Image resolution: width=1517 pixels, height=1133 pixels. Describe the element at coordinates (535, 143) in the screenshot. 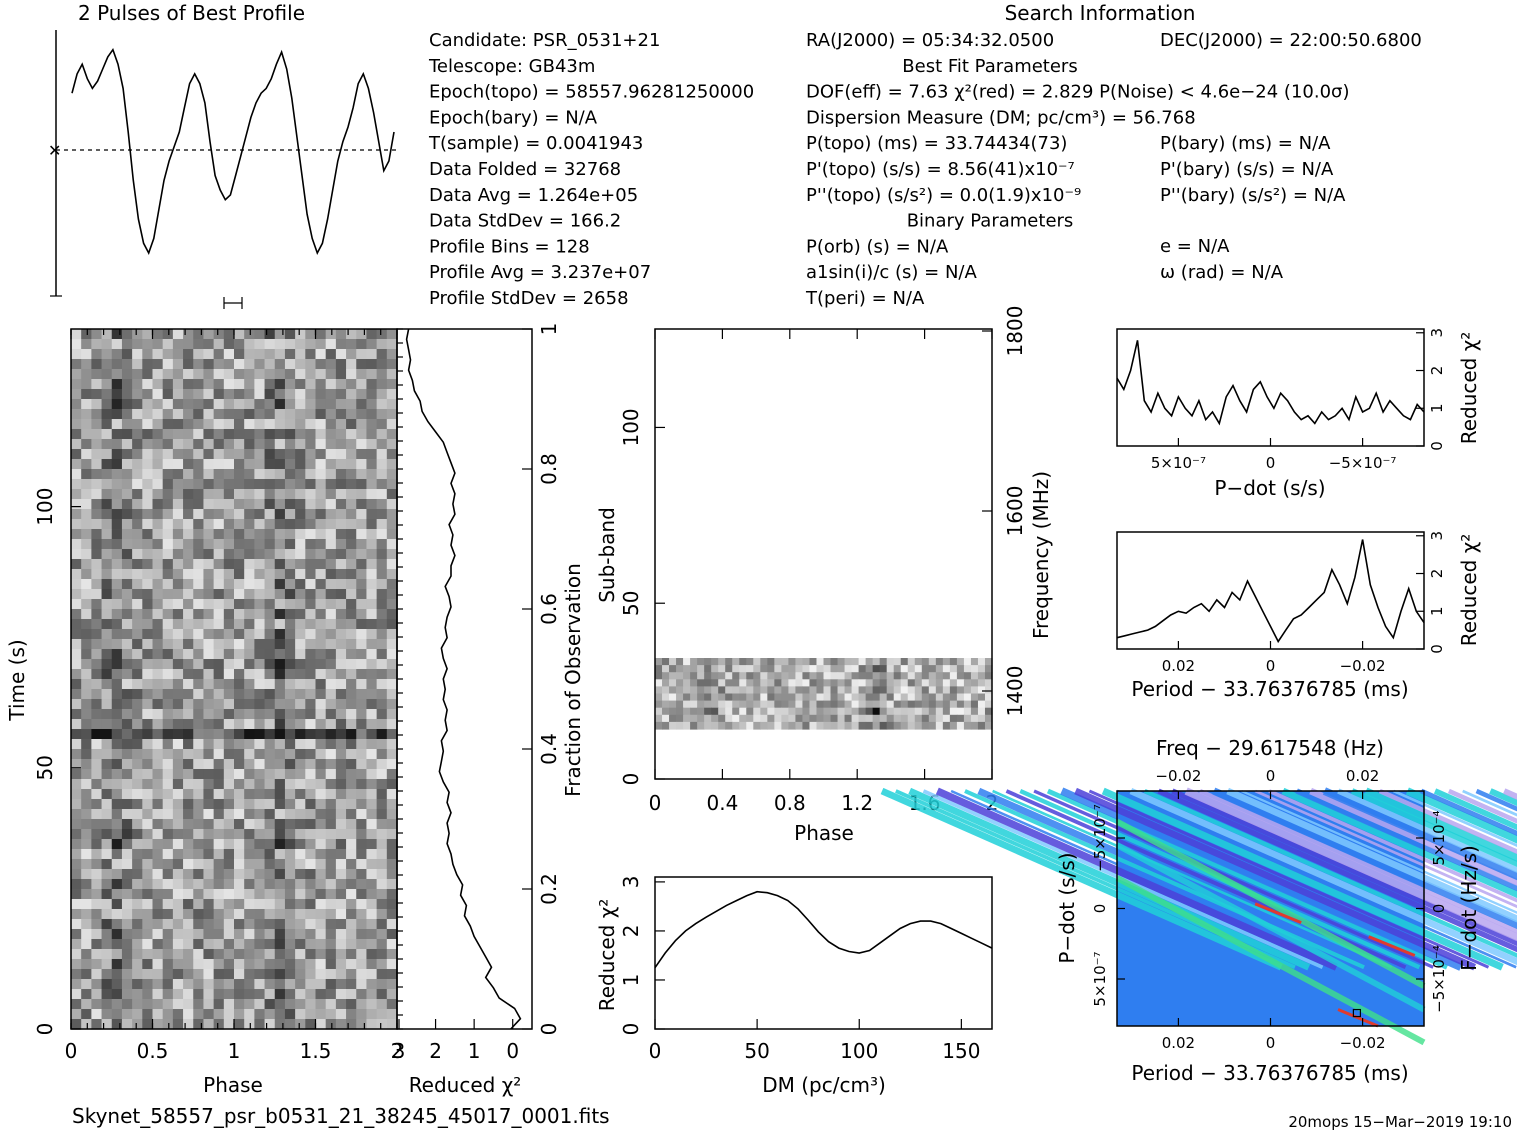

I see `info-line: T(sample) = 0.0041943` at that location.